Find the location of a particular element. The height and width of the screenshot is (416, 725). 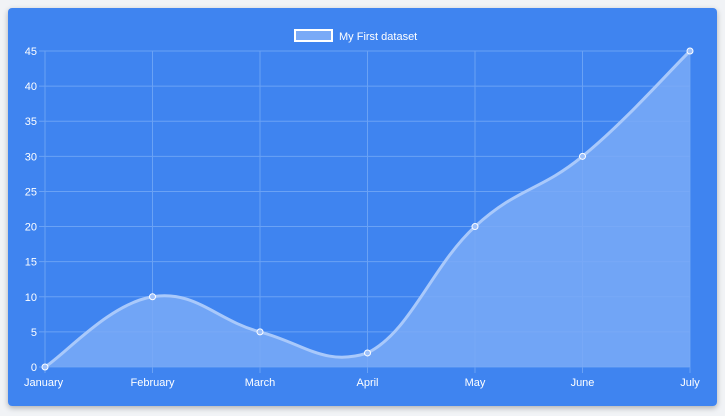

x-tick-label: May is located at coordinates (475, 383).